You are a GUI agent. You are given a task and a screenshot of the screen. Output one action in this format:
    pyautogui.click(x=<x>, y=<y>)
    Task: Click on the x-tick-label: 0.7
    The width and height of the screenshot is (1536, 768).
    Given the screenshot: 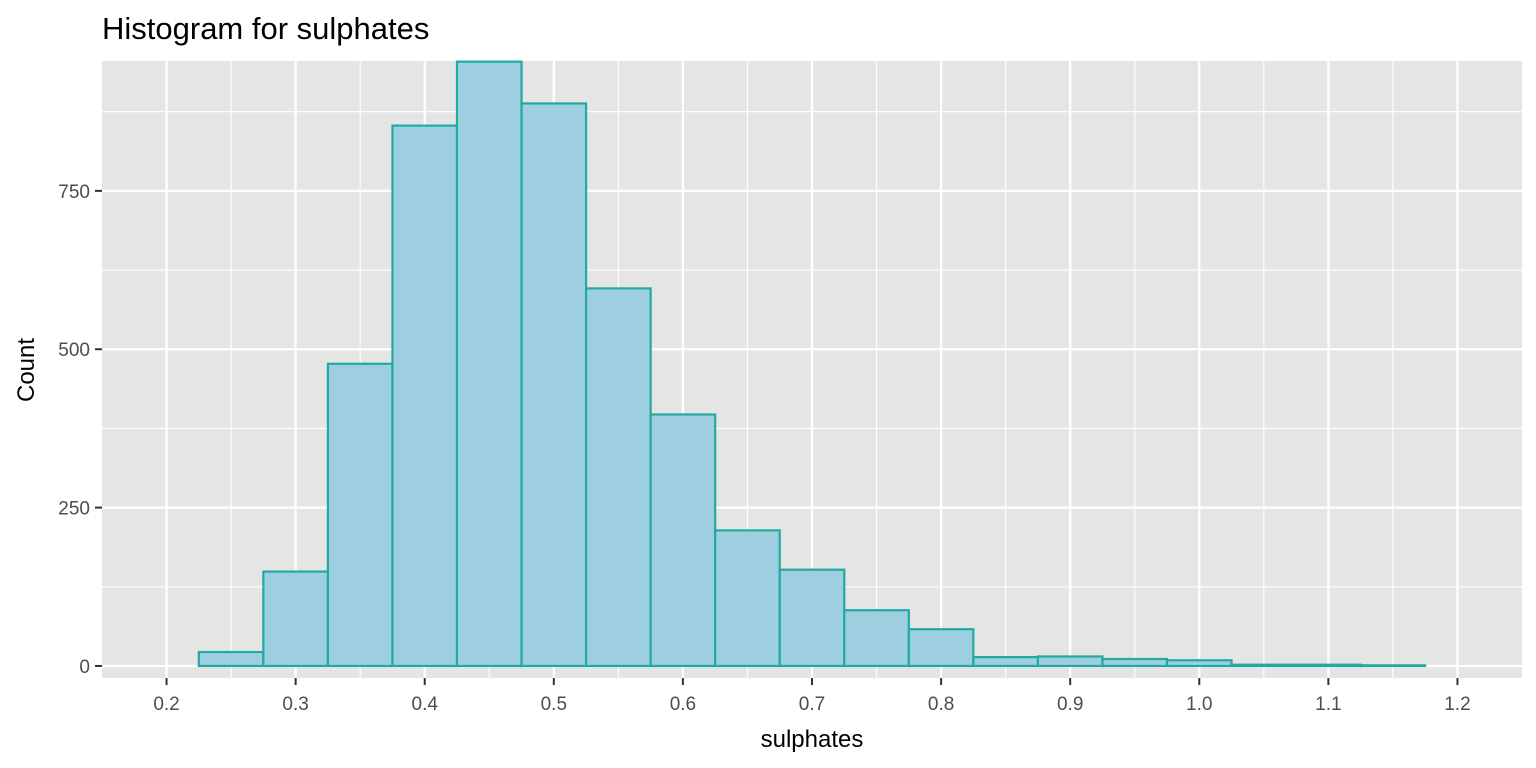 What is the action you would take?
    pyautogui.click(x=812, y=704)
    